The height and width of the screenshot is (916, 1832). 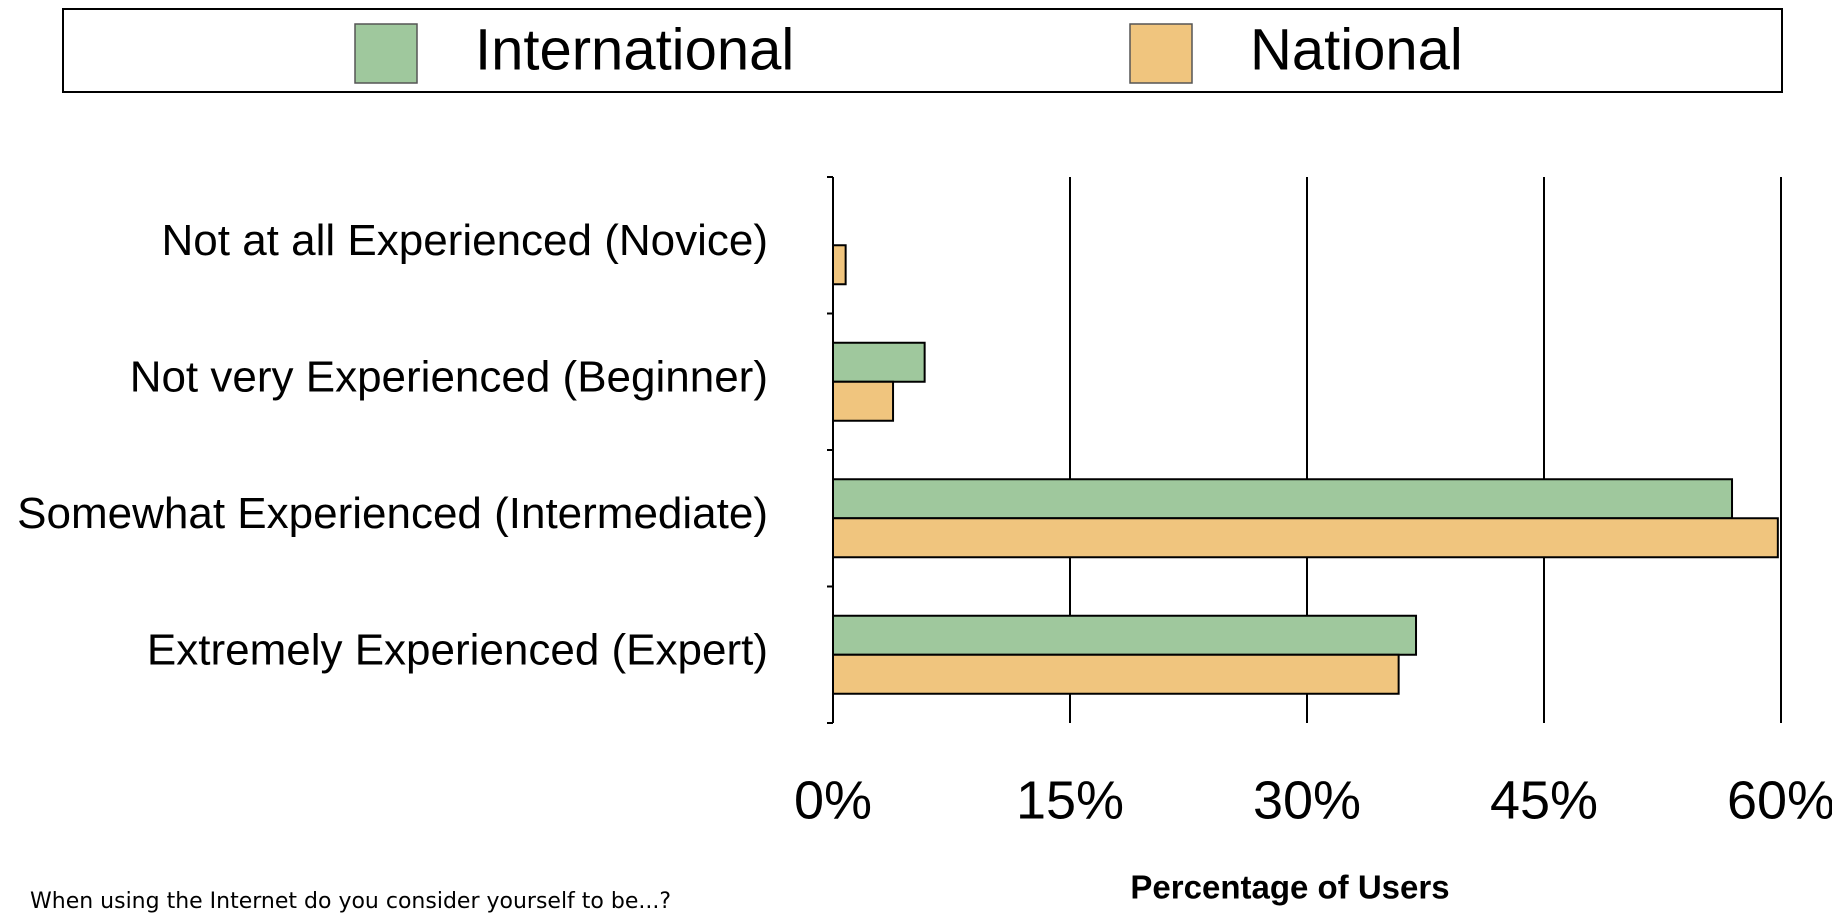 I want to click on legend-box, so click(x=922, y=50).